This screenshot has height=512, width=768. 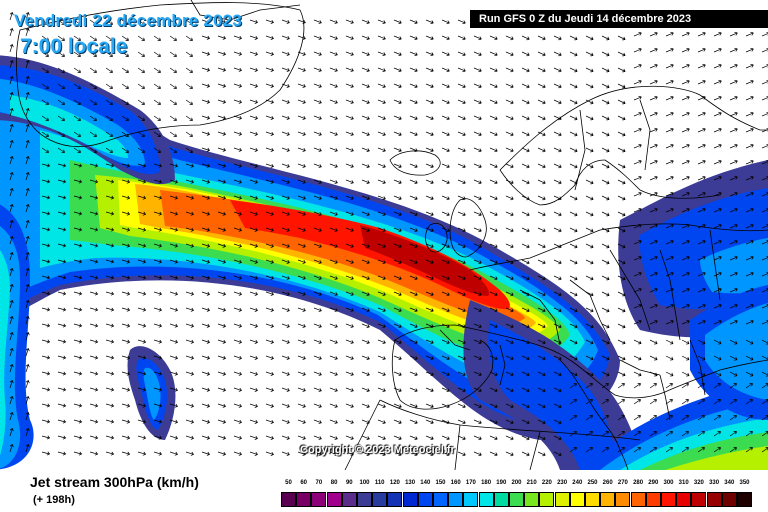 What do you see at coordinates (87, 120) in the screenshot?
I see `jet-branch-northwest` at bounding box center [87, 120].